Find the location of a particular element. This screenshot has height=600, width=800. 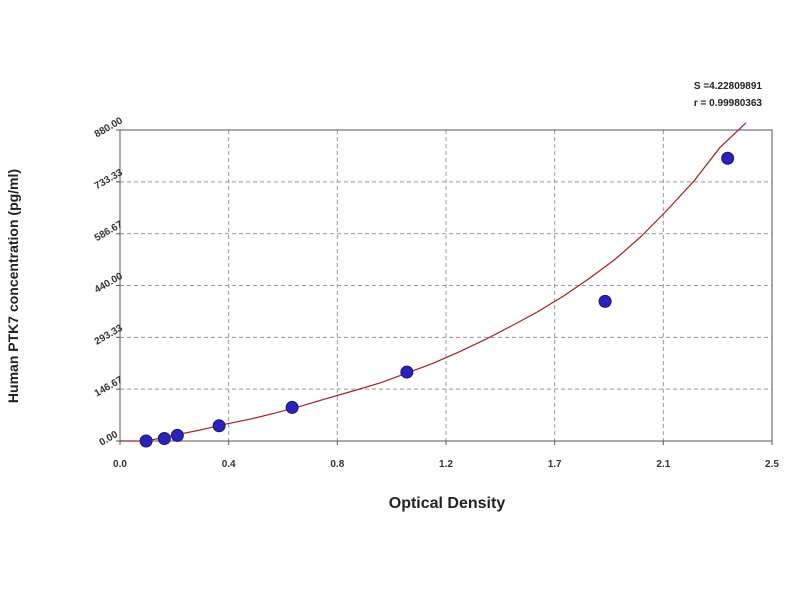

y-axis-title: Human PTK7 concentration (pg/ml) is located at coordinates (13, 286).